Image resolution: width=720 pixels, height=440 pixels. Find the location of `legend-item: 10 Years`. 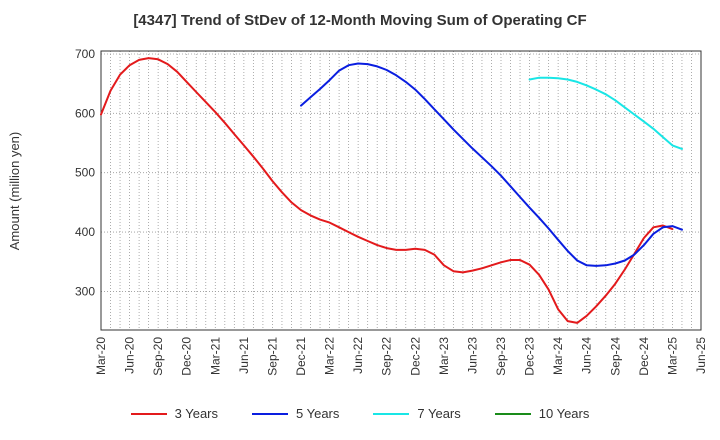

legend-item: 10 Years is located at coordinates (542, 413).